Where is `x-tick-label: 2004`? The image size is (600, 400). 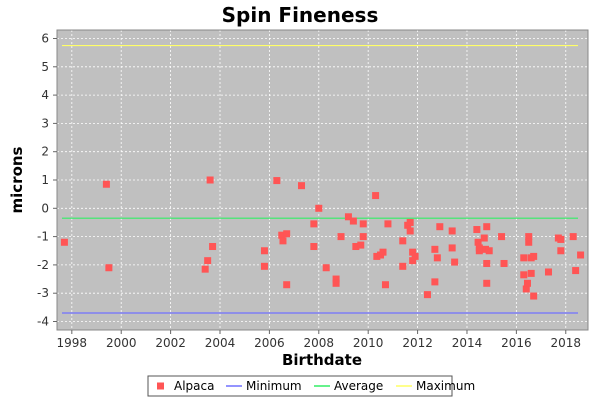 x-tick-label: 2004 is located at coordinates (220, 343).